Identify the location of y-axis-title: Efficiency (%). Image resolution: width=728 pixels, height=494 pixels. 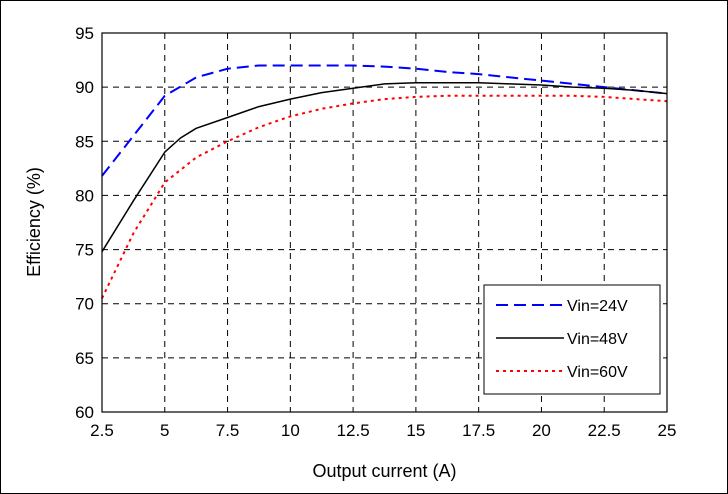
(34, 222).